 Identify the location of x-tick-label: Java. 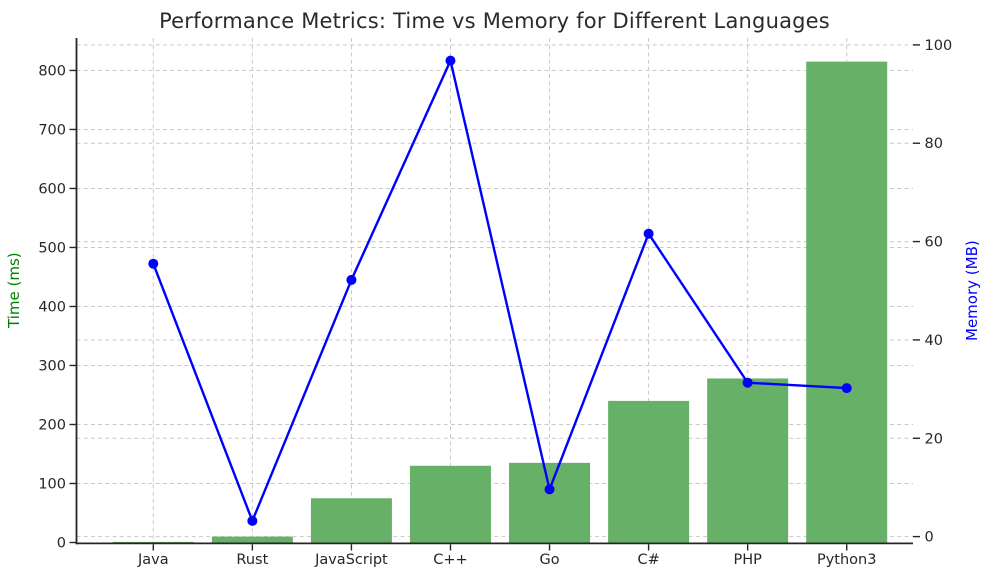
(153, 560).